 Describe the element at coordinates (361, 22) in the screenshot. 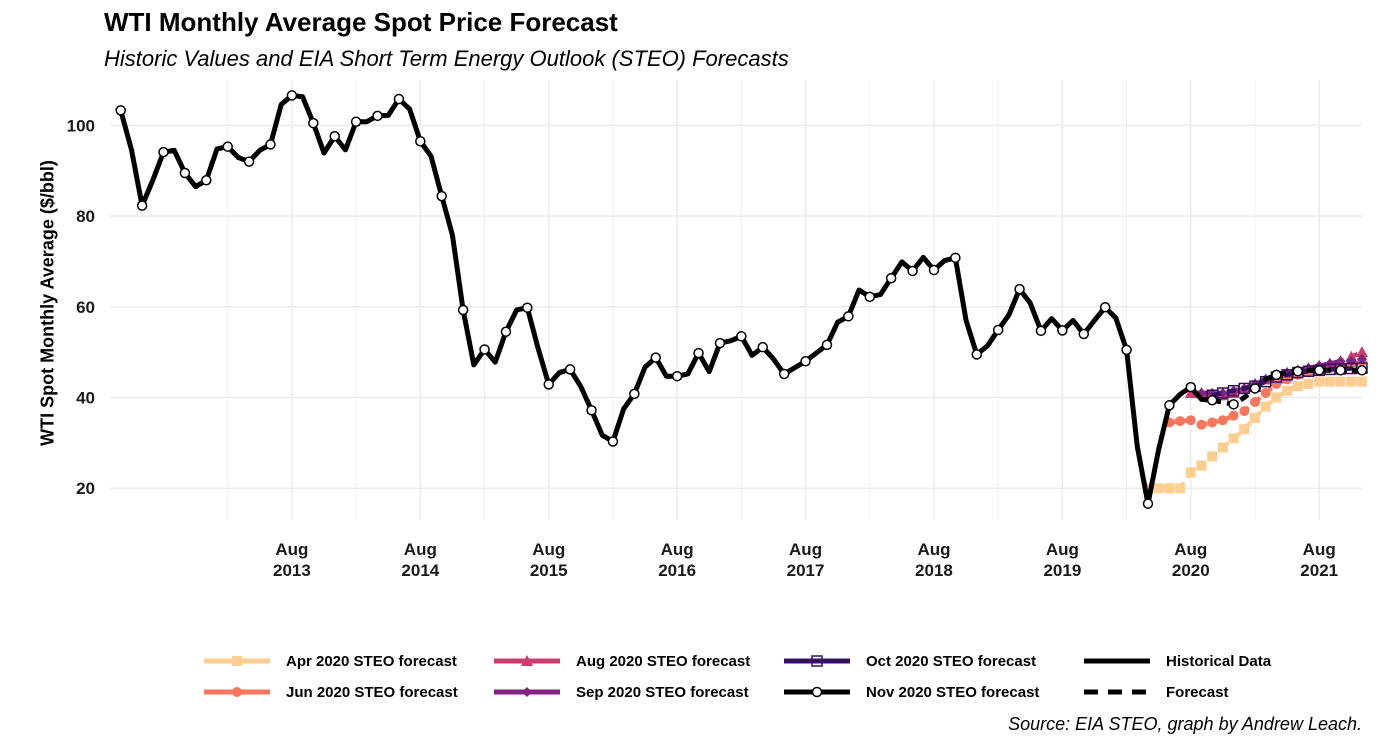

I see `chart-title: WTI Monthly Average Spot Price Forecast` at that location.